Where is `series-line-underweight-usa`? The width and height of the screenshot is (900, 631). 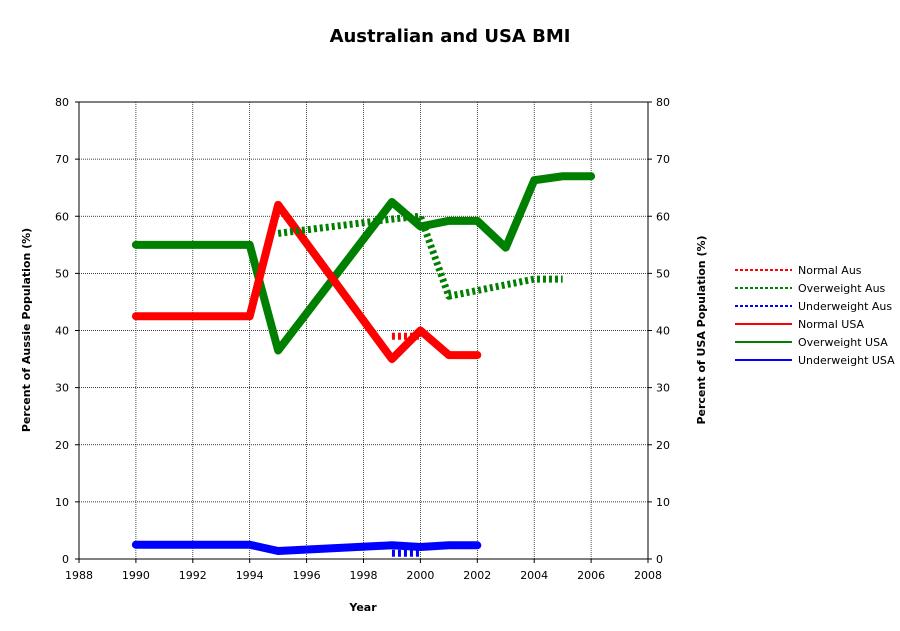
series-line-underweight-usa is located at coordinates (306, 548).